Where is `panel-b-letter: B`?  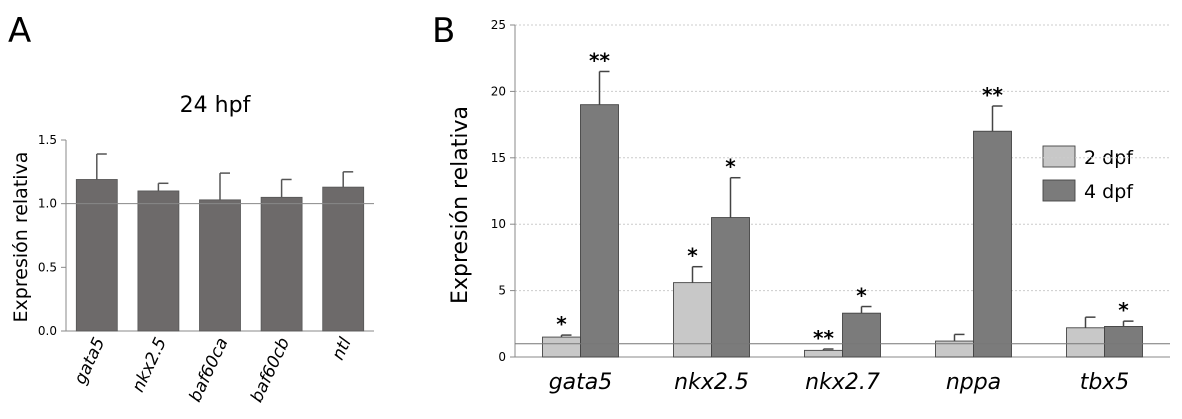 panel-b-letter: B is located at coordinates (443, 31).